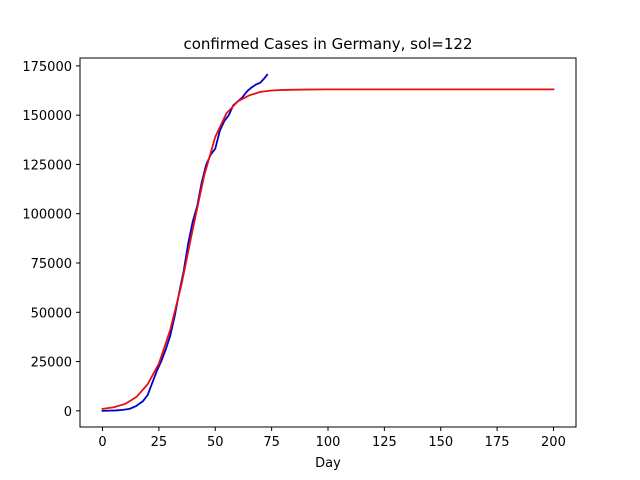 The width and height of the screenshot is (640, 480). Describe the element at coordinates (440, 442) in the screenshot. I see `x-tick-label-150: 150` at that location.